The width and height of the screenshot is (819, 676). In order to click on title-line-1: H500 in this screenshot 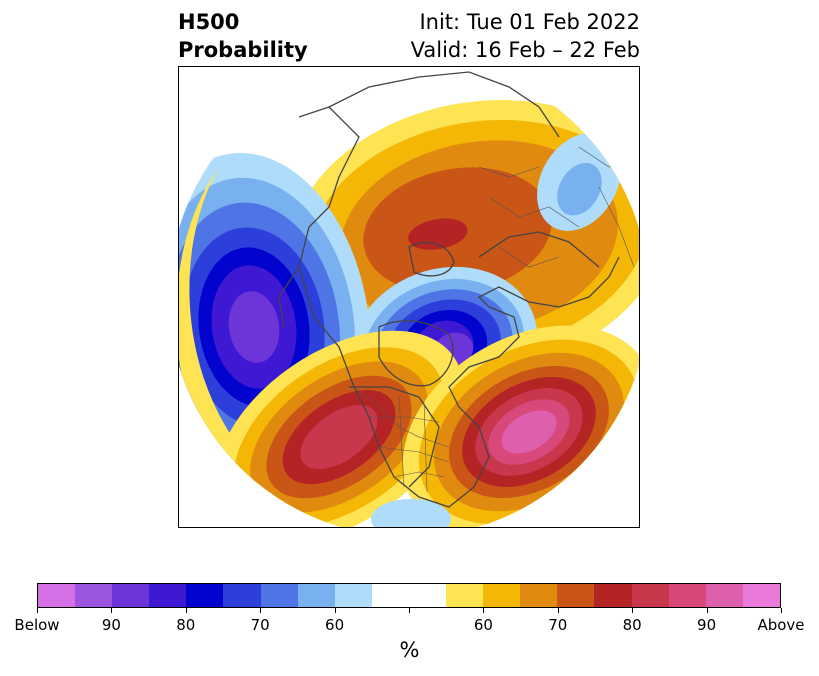, I will do `click(209, 22)`.